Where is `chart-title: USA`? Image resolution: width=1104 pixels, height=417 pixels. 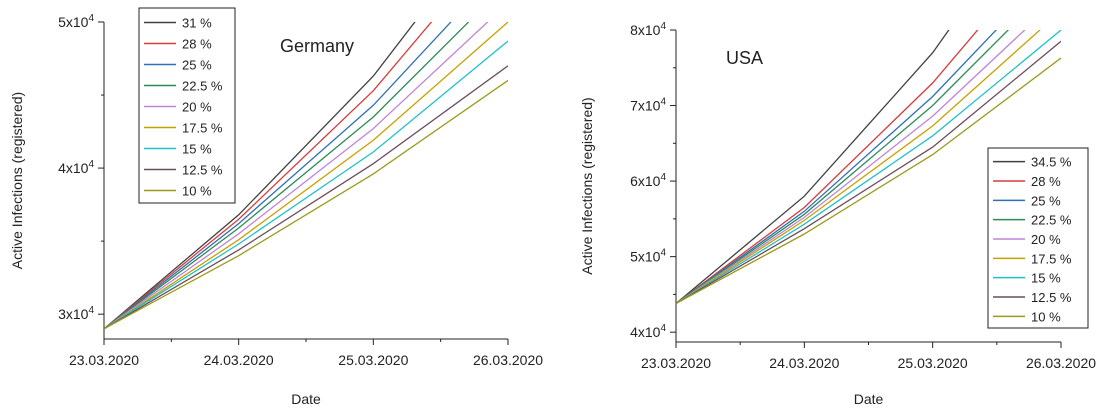 chart-title: USA is located at coordinates (744, 58).